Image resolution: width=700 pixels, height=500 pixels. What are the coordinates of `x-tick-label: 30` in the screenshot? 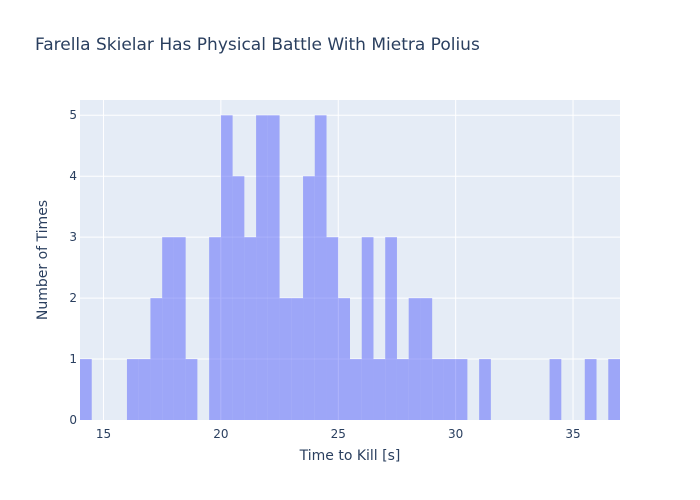 It's located at (455, 434).